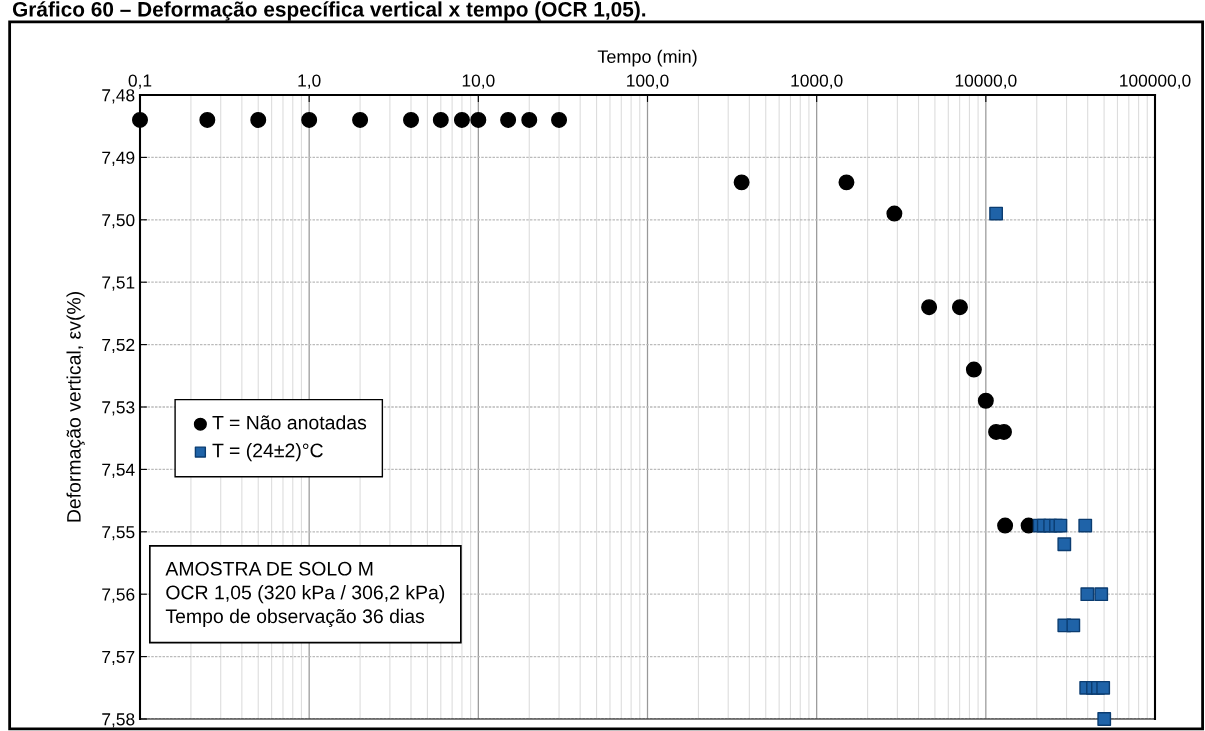  What do you see at coordinates (140, 81) in the screenshot?
I see `x-tick-label: 0,1` at bounding box center [140, 81].